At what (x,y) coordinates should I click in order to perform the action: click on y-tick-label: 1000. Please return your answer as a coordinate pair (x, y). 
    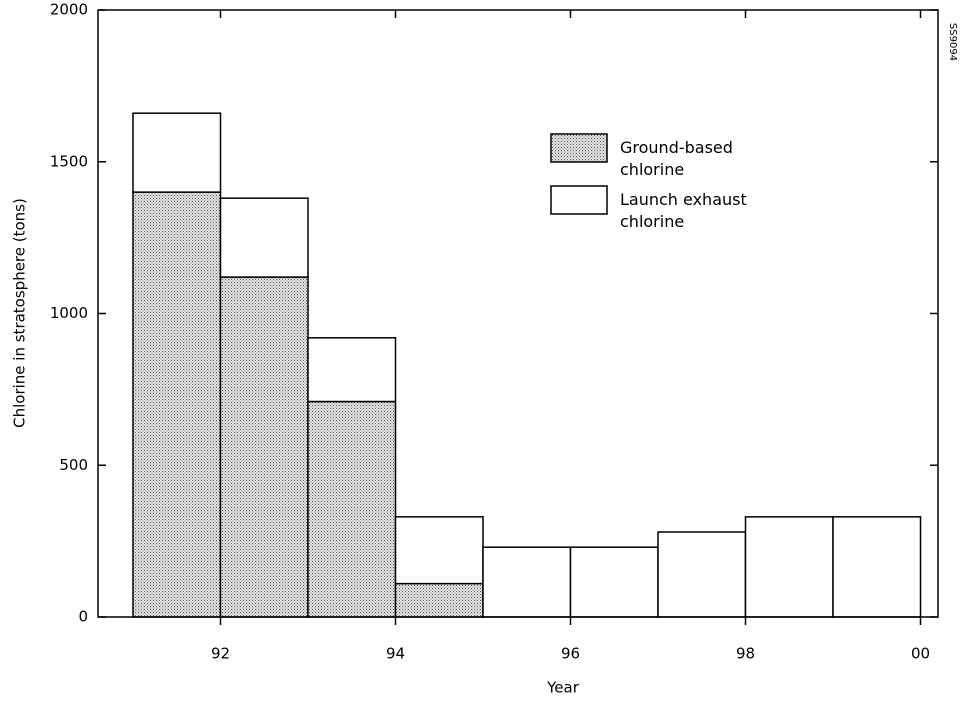
    Looking at the image, I should click on (69, 313).